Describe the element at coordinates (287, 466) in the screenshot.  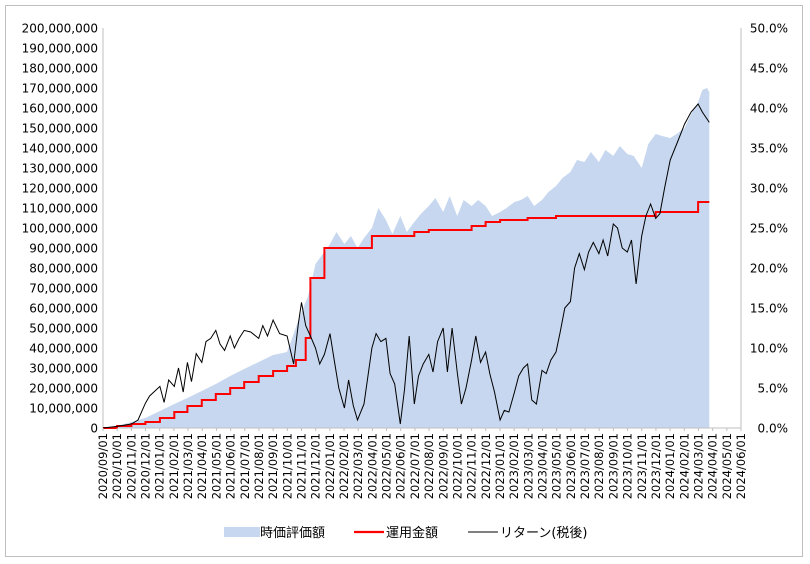
I see `x-tick-label: 2021/10/01` at that location.